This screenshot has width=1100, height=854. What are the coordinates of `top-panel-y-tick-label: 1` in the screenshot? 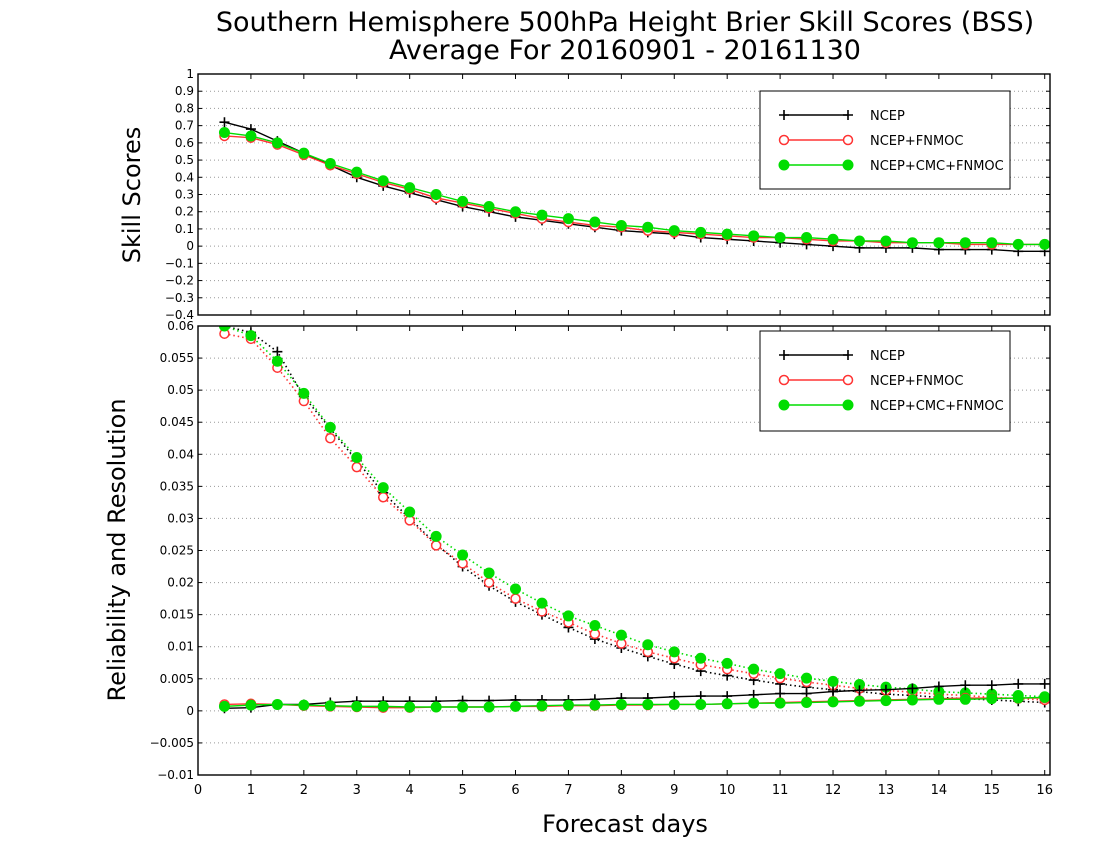 It's located at (190, 74).